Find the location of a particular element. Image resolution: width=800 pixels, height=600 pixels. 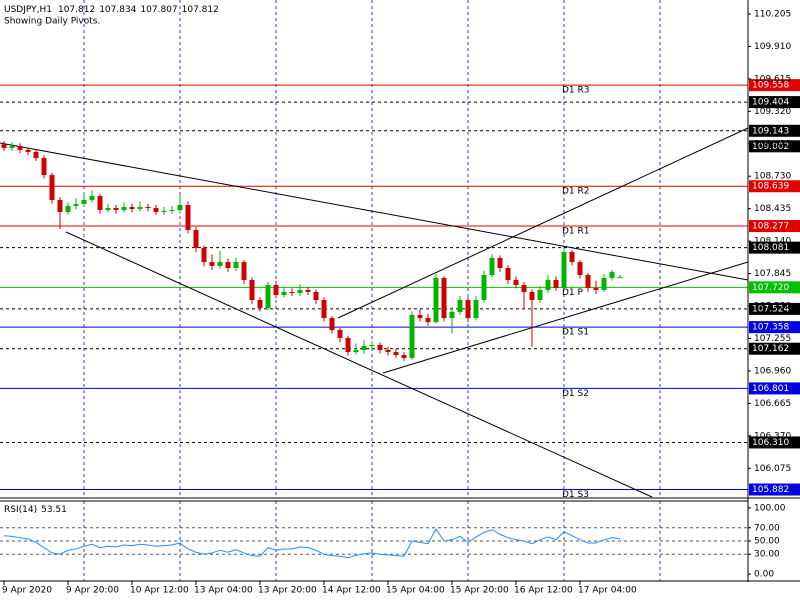

level-name: D1 P is located at coordinates (573, 293).